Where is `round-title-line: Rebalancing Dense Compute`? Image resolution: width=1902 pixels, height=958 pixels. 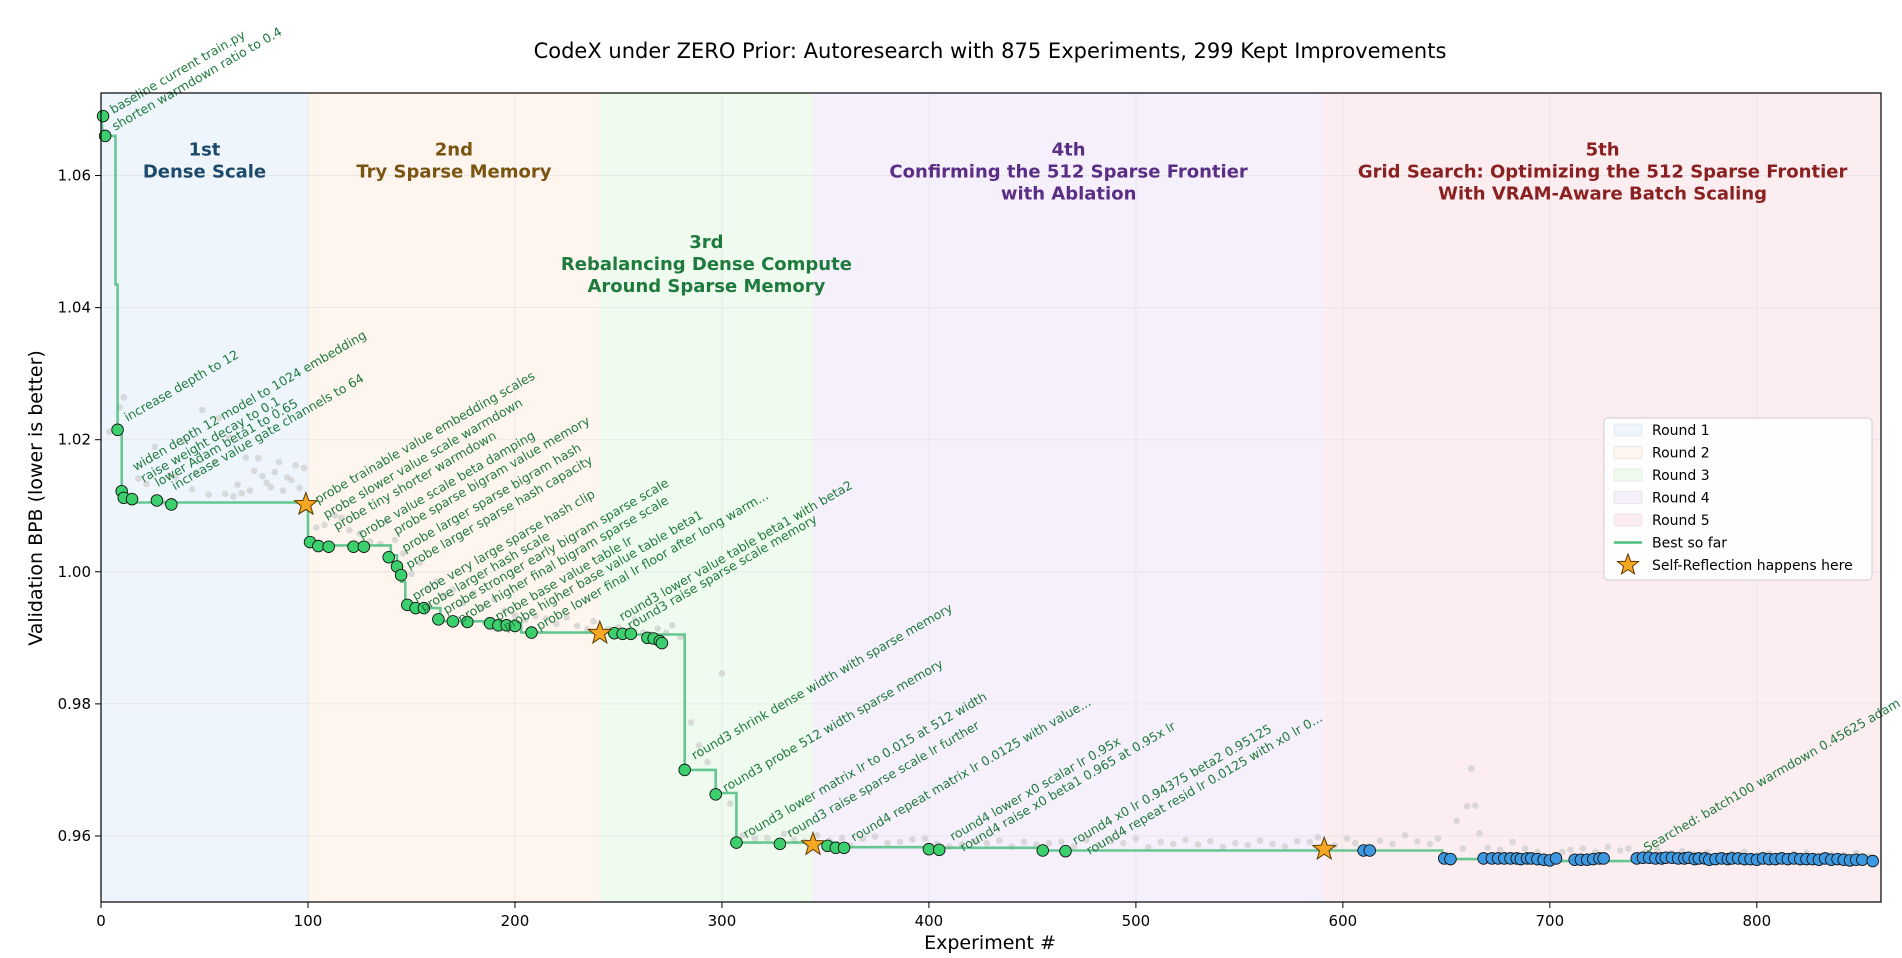 round-title-line: Rebalancing Dense Compute is located at coordinates (706, 264).